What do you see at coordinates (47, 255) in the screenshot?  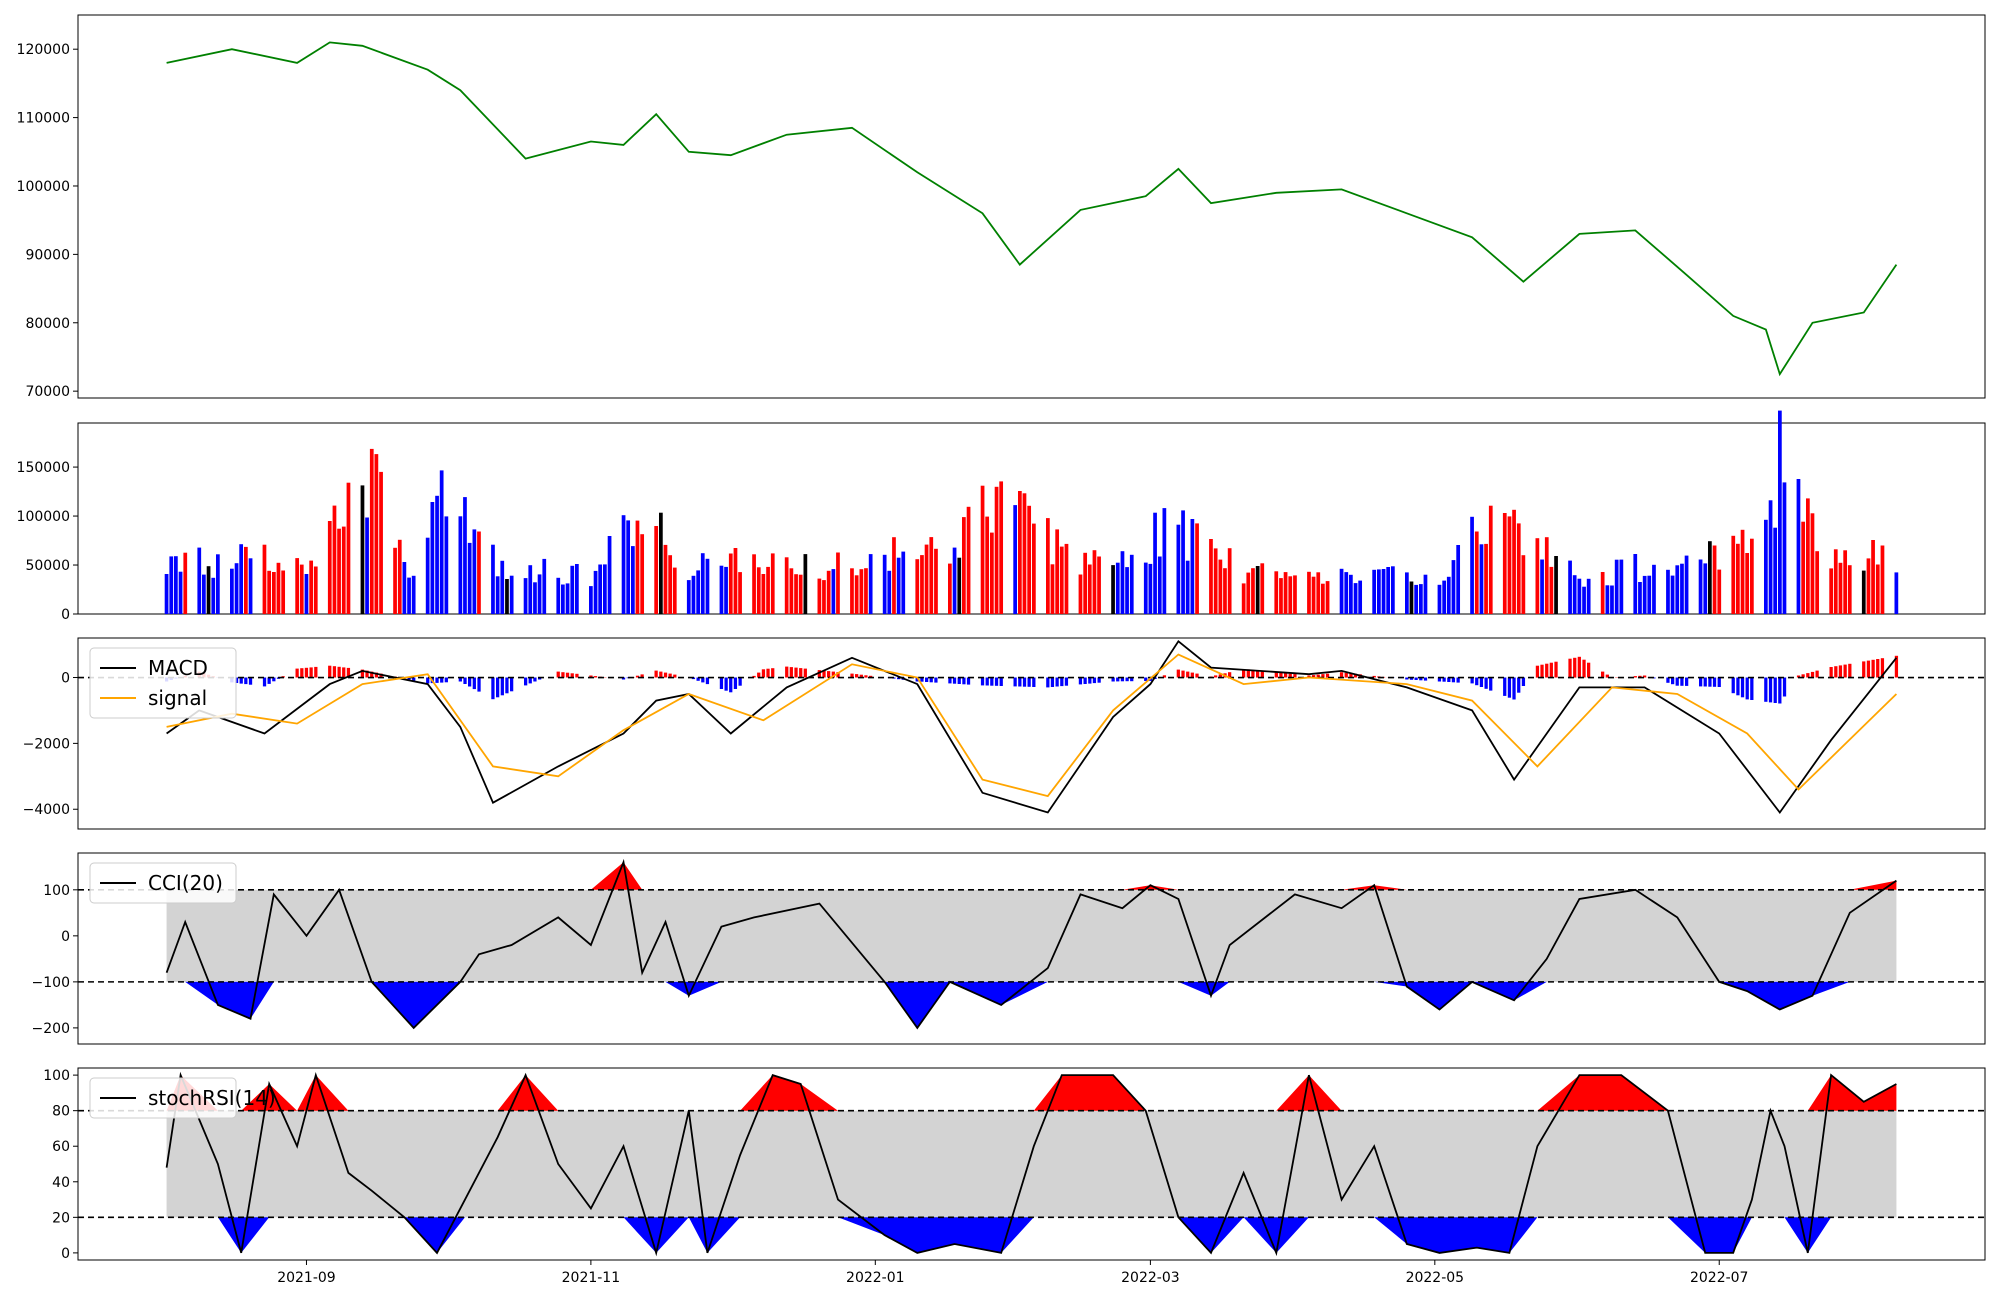 I see `ytick-label: 90000` at bounding box center [47, 255].